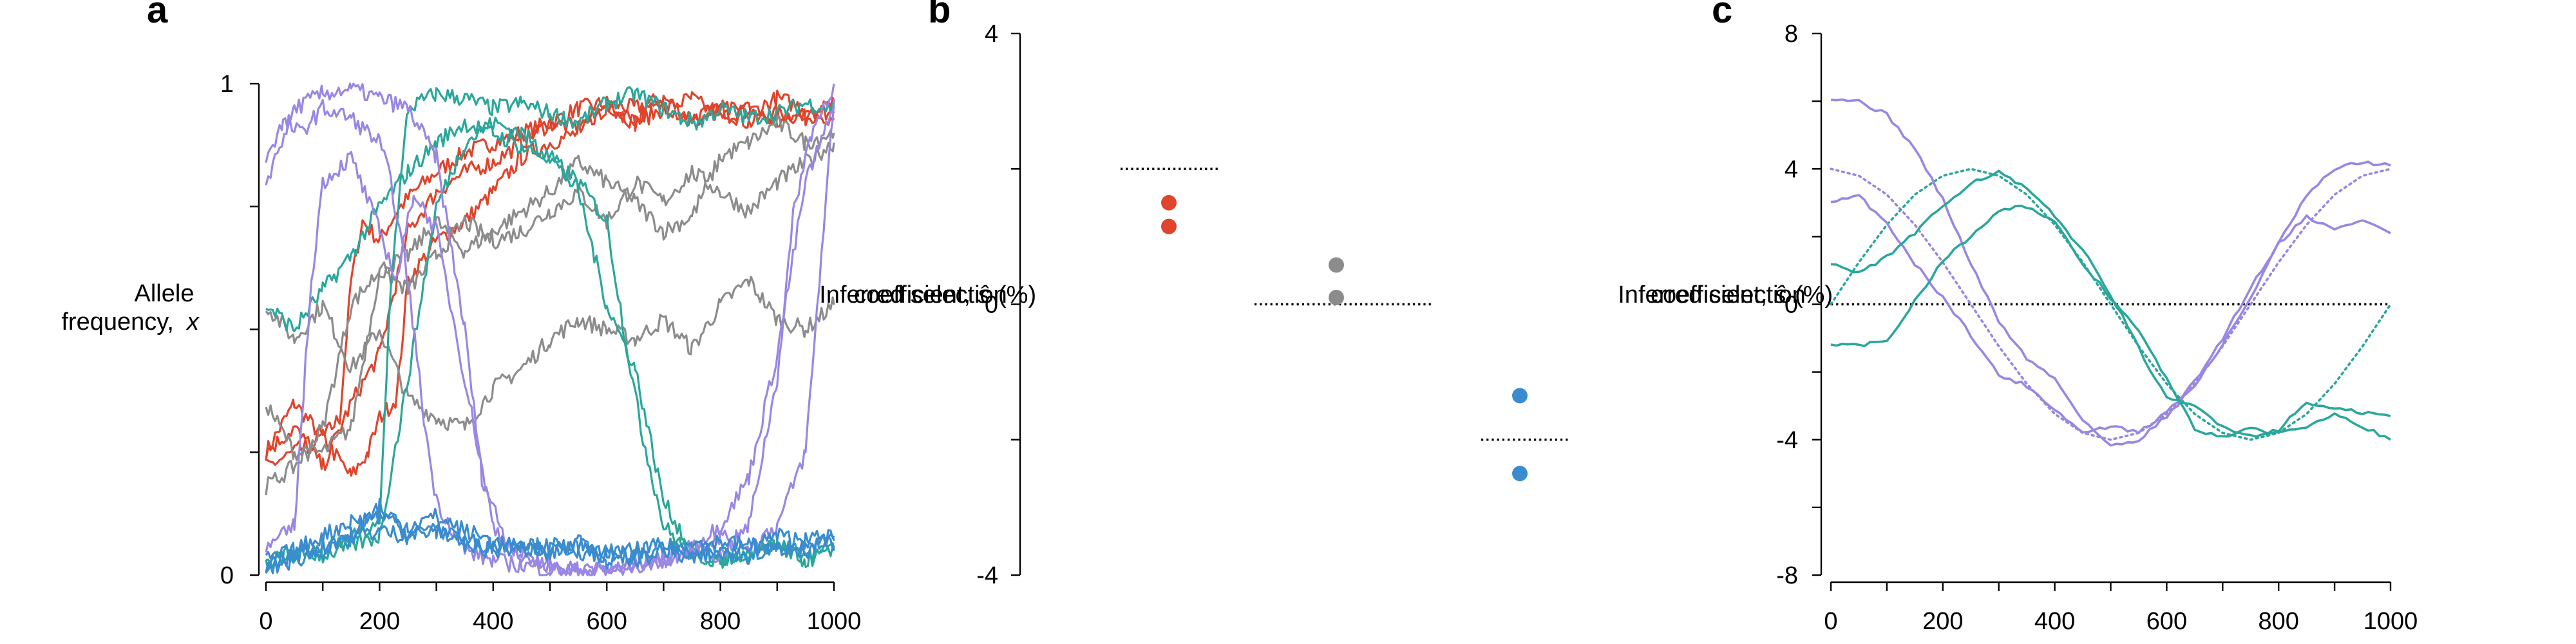 Image resolution: width=2576 pixels, height=644 pixels. Describe the element at coordinates (265, 621) in the screenshot. I see `panel-a-x-tick-label: 0` at that location.